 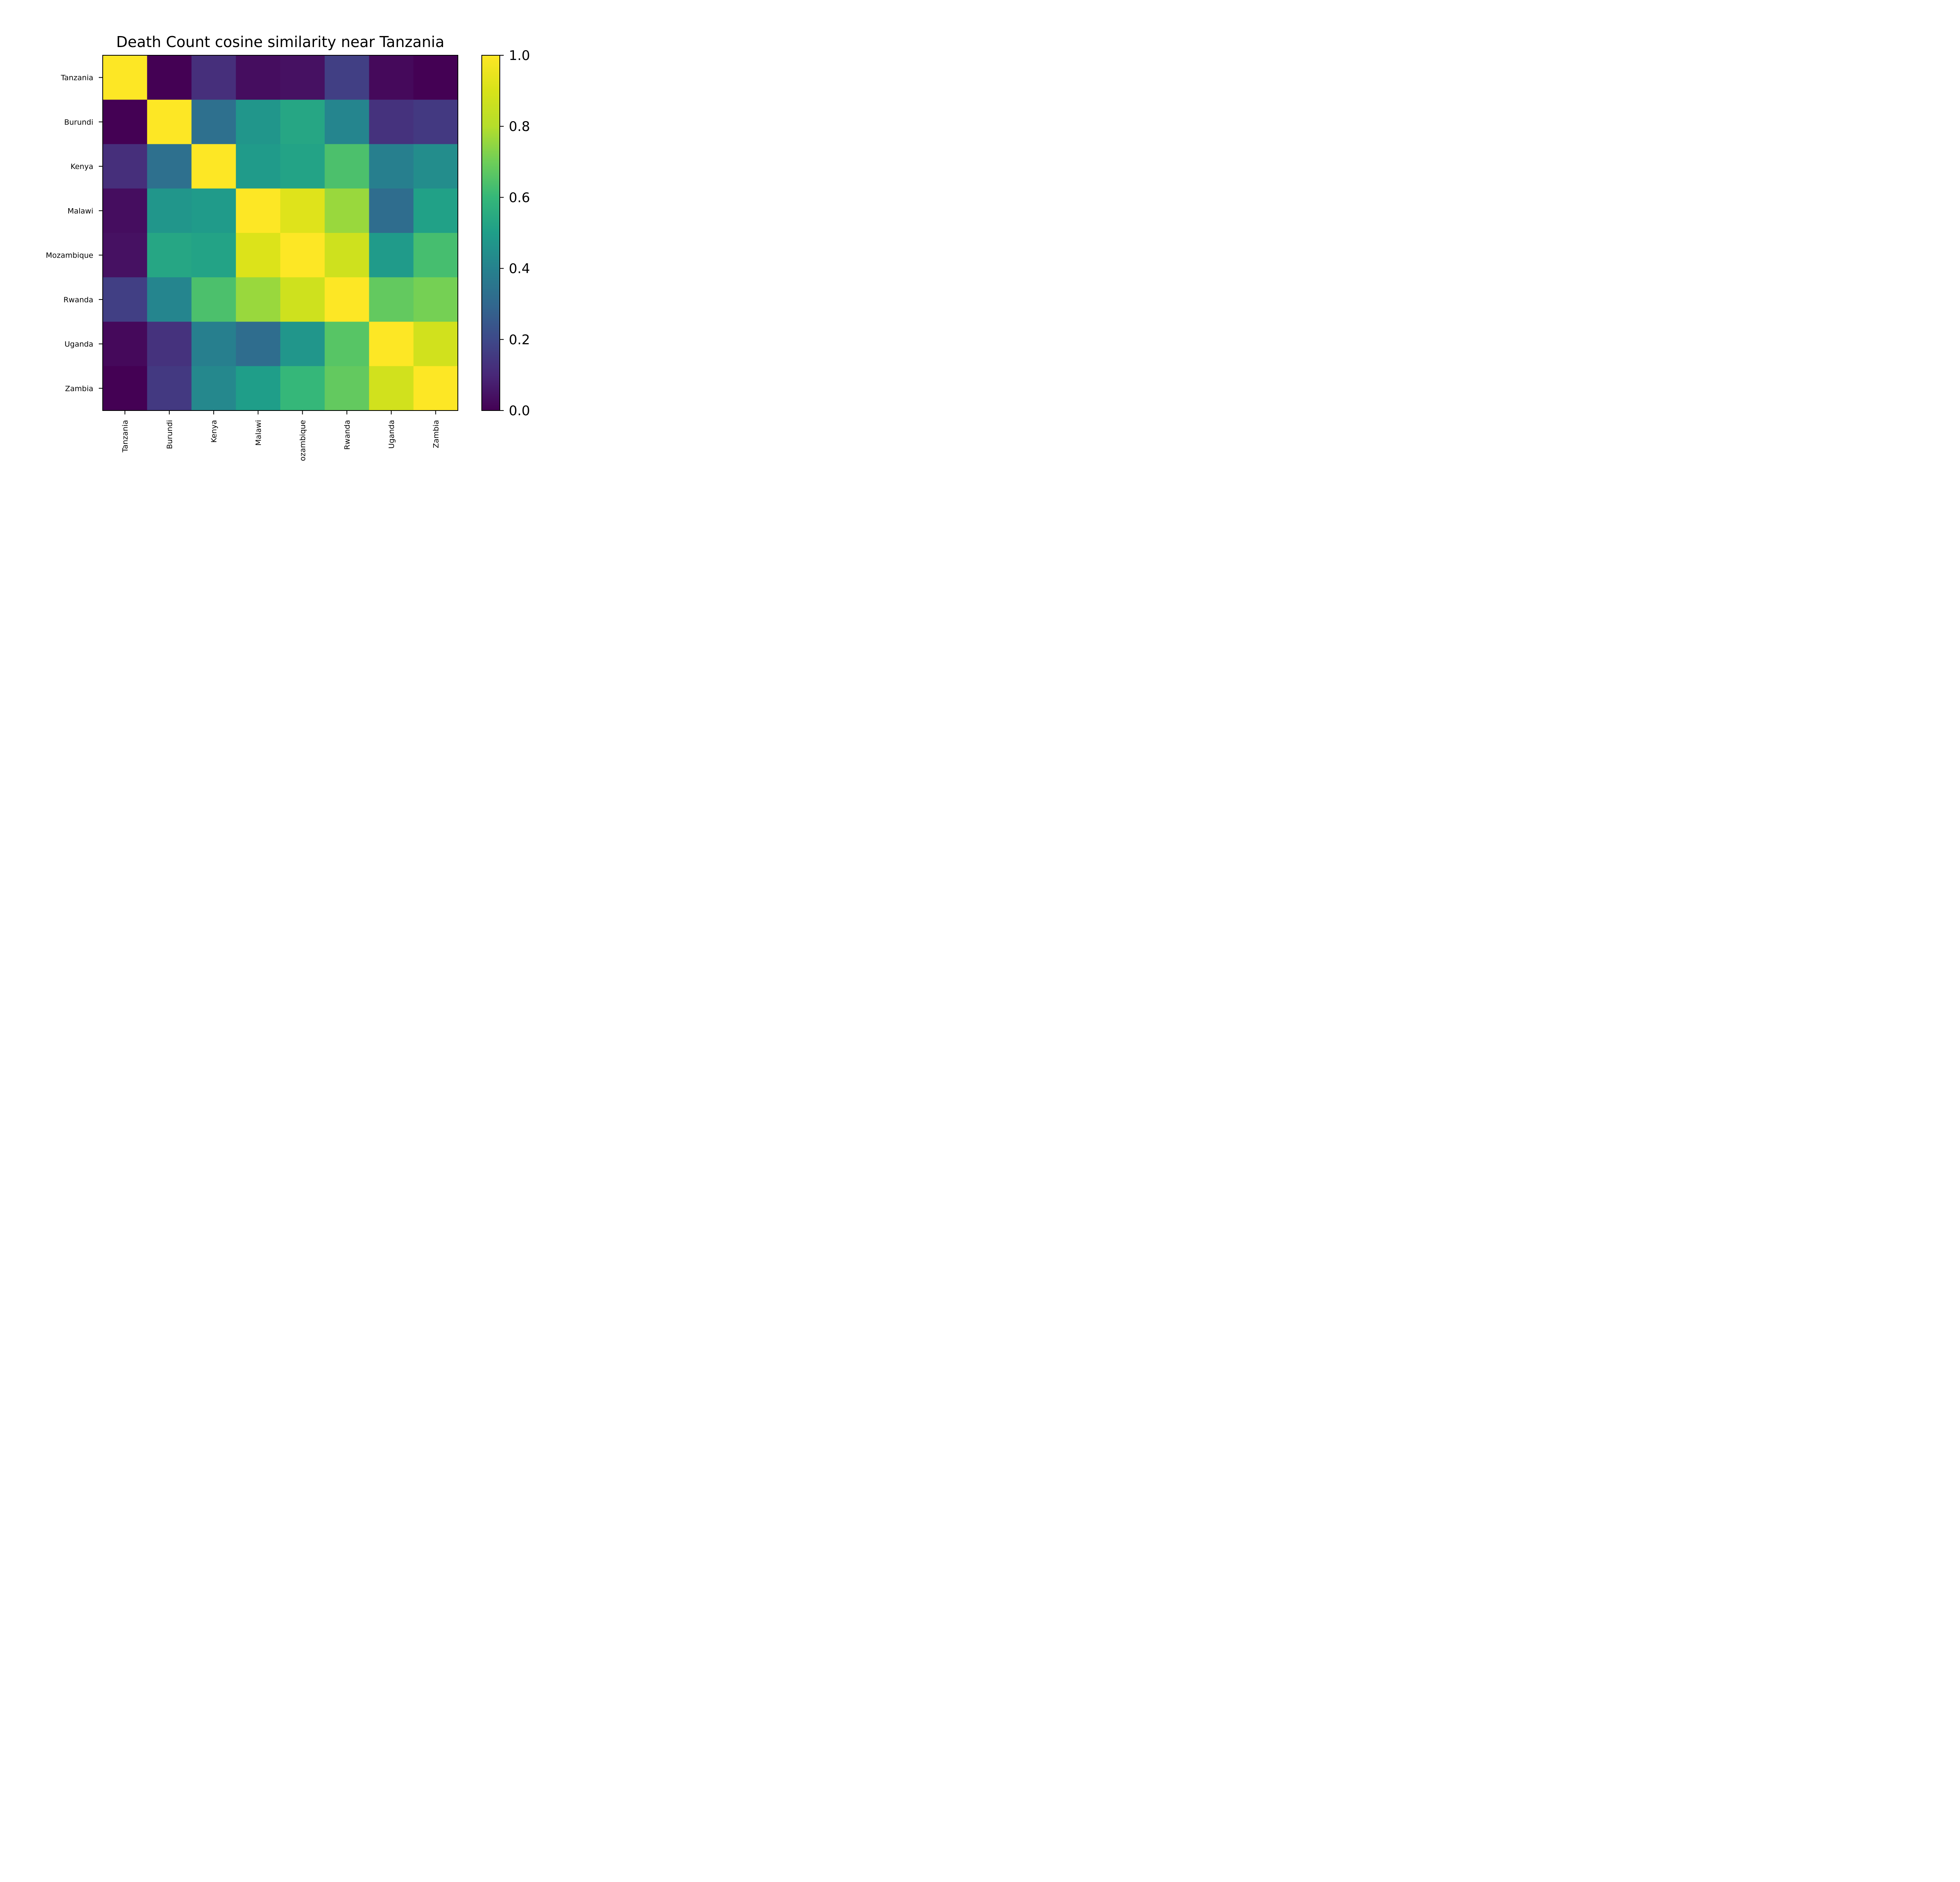 What do you see at coordinates (302, 344) in the screenshot?
I see `heatmap-cell-uganda-mozambique` at bounding box center [302, 344].